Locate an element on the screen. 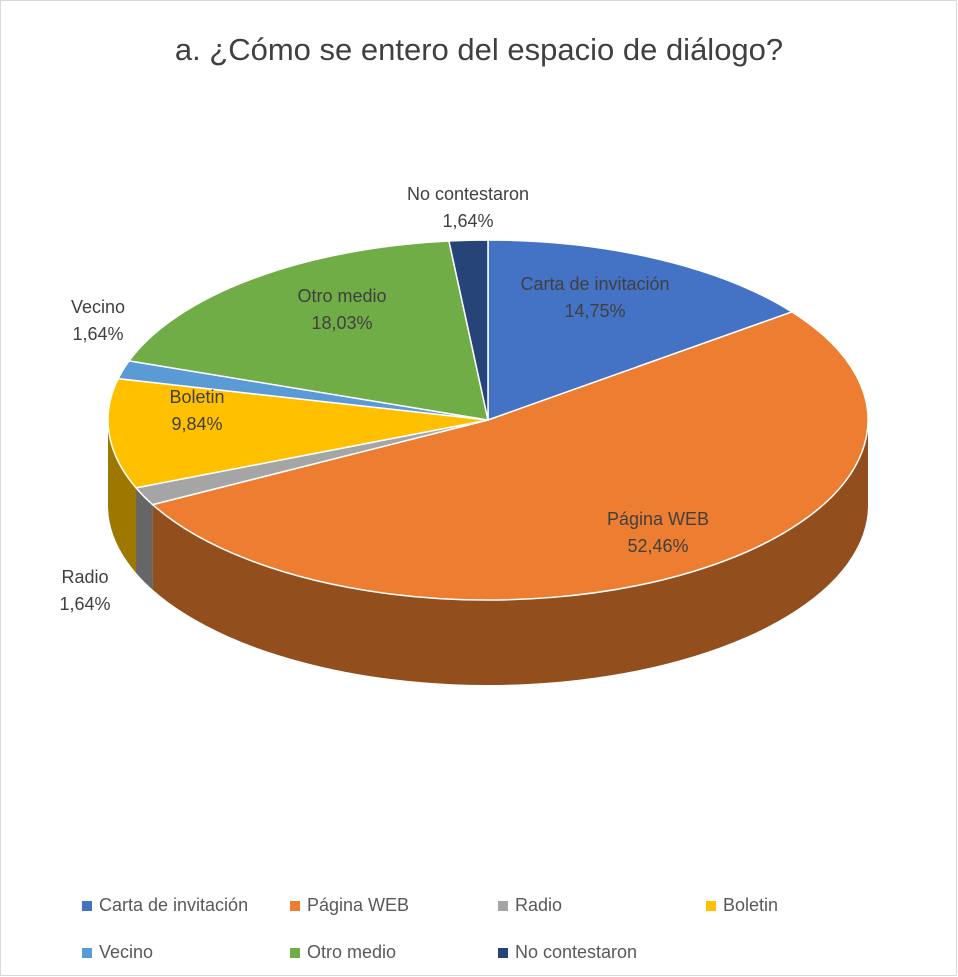 The height and width of the screenshot is (977, 958). legend-label: Carta de invitación is located at coordinates (173, 905).